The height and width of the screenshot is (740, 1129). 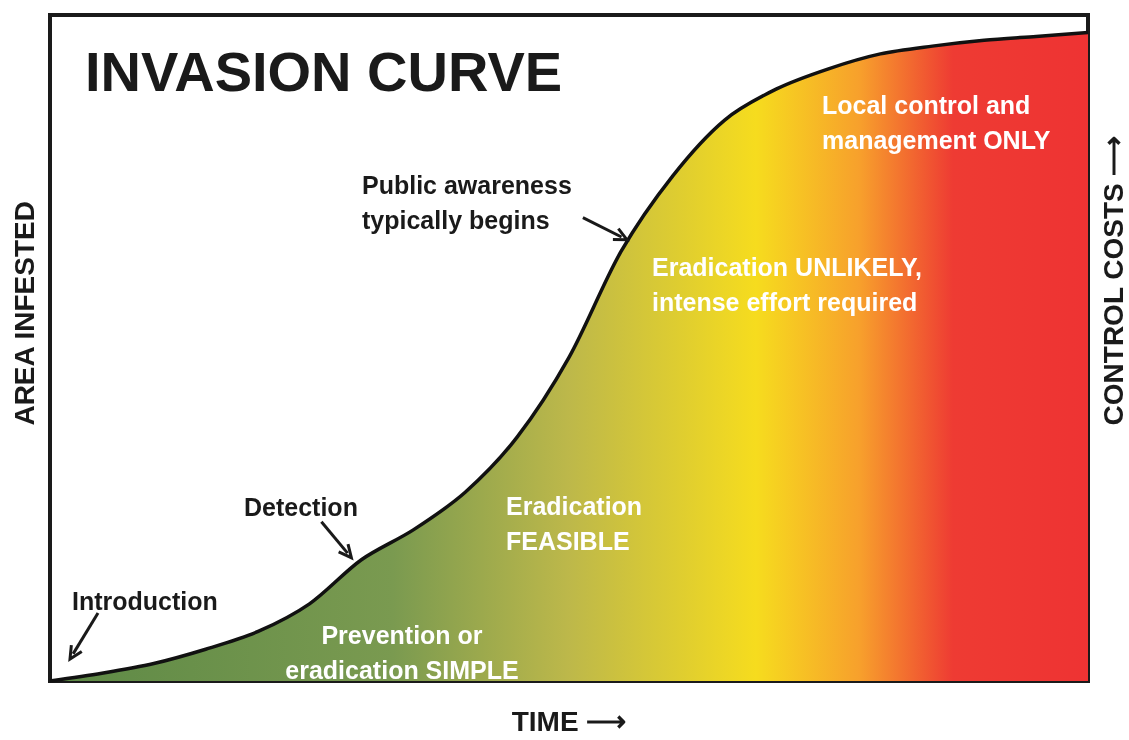 I want to click on x-axis-title: TIME ⟶, so click(x=569, y=721).